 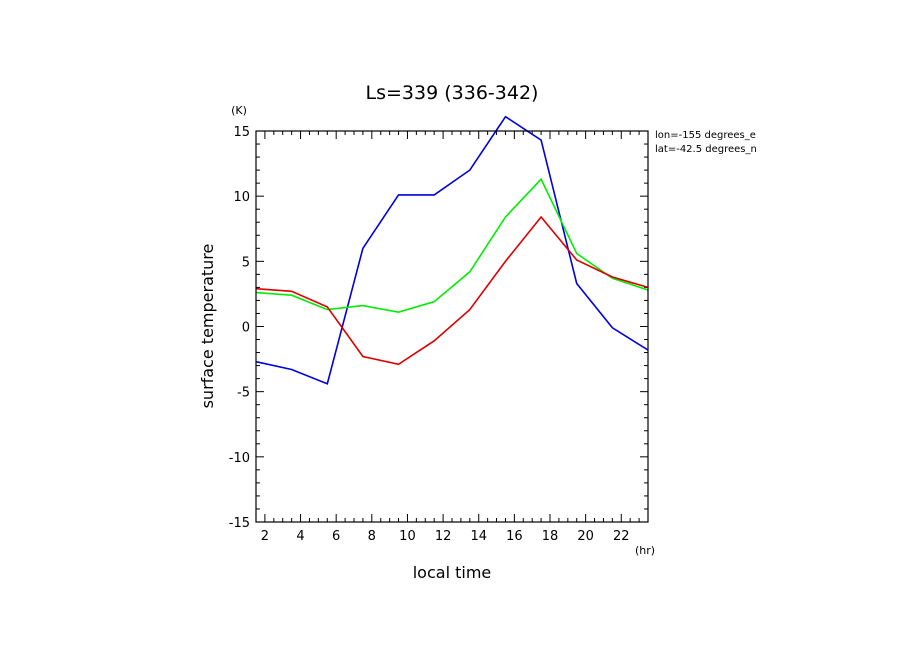 I want to click on y-tick-label: -15, so click(x=239, y=523).